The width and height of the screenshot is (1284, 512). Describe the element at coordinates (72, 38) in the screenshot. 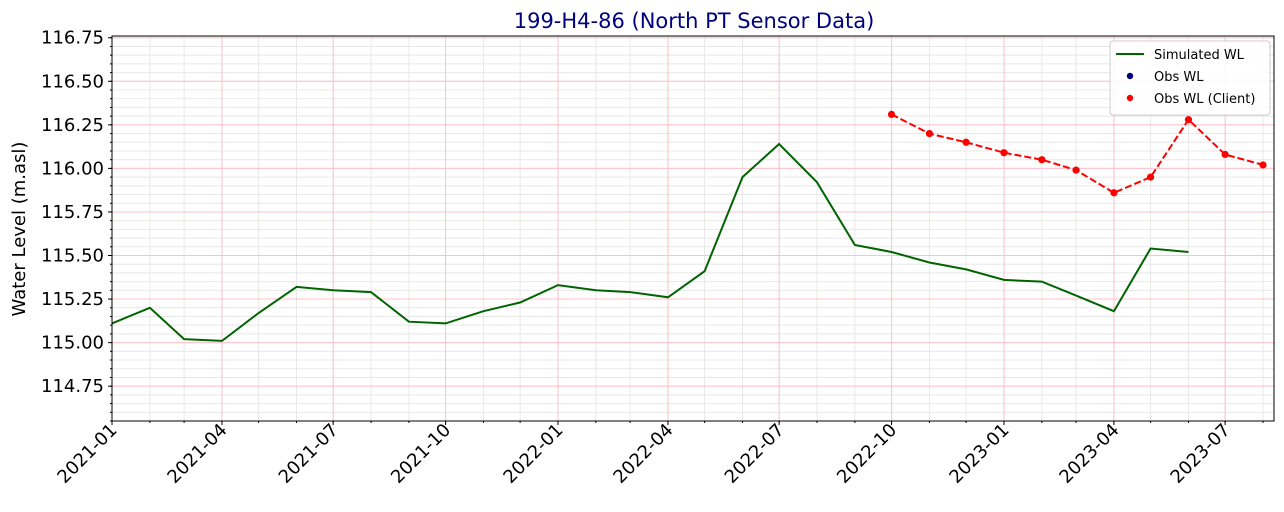

I see `y-tick-label: 116.75` at that location.